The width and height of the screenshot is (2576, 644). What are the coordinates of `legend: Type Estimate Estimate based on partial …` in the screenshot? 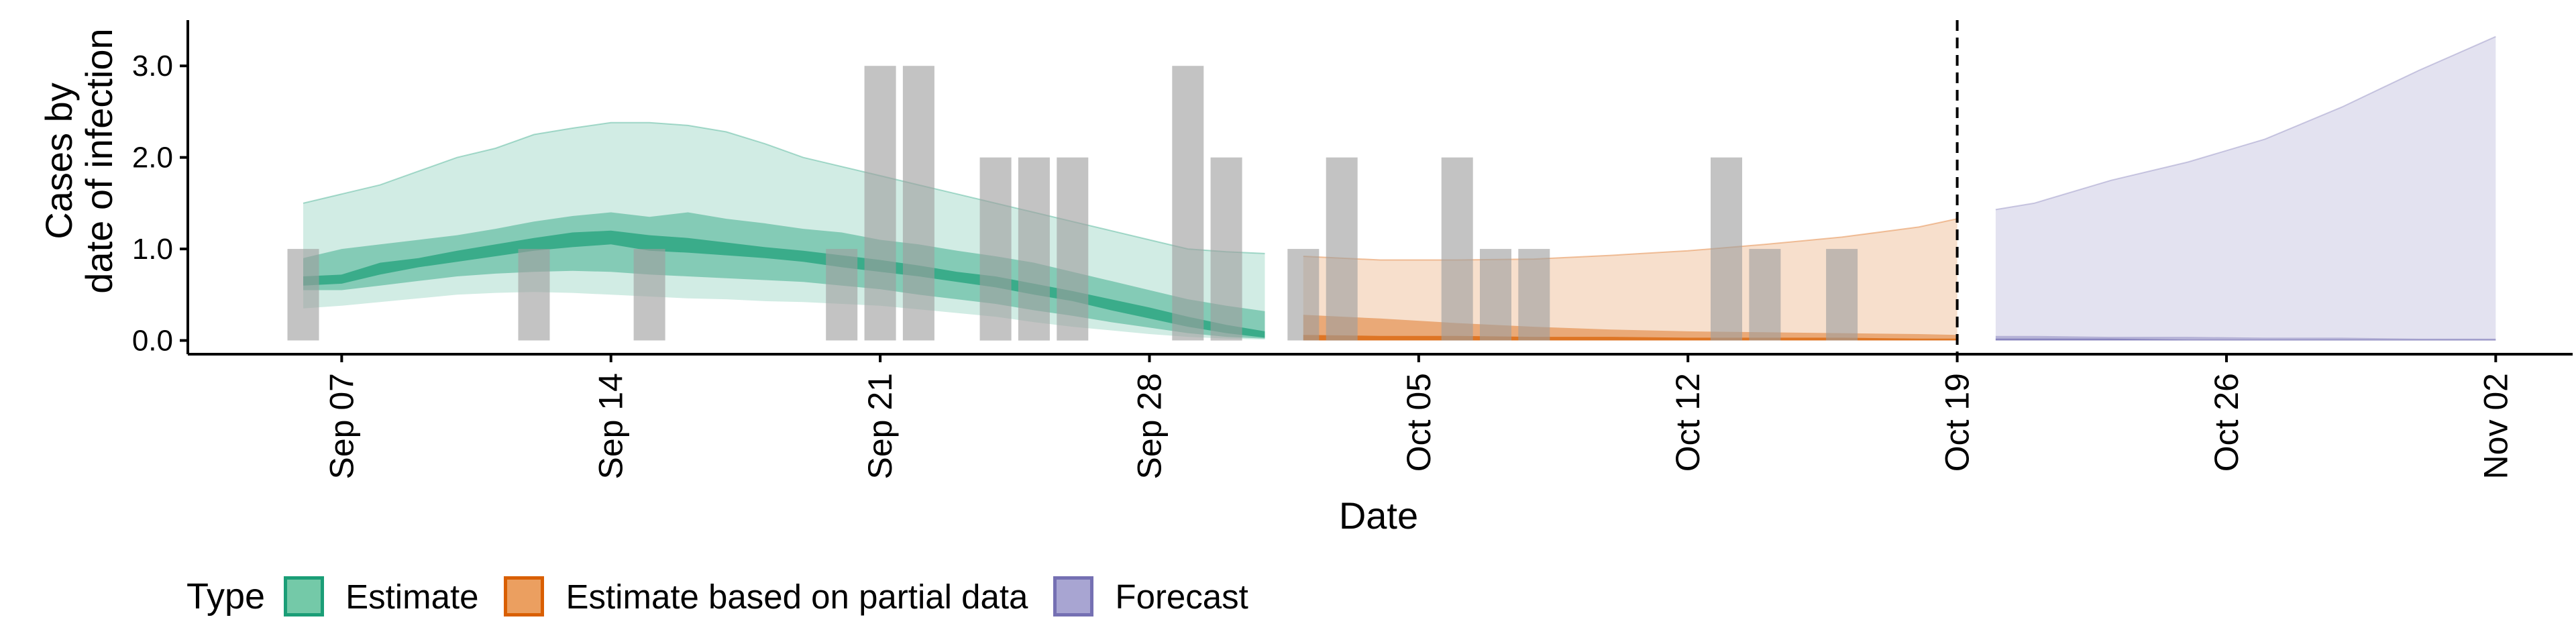 It's located at (730, 596).